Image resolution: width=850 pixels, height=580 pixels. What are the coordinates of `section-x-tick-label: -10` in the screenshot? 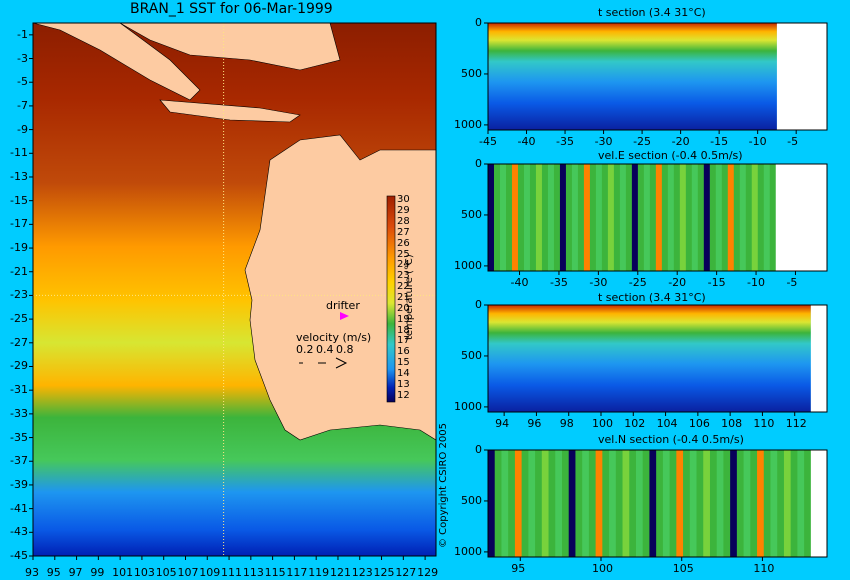 It's located at (756, 282).